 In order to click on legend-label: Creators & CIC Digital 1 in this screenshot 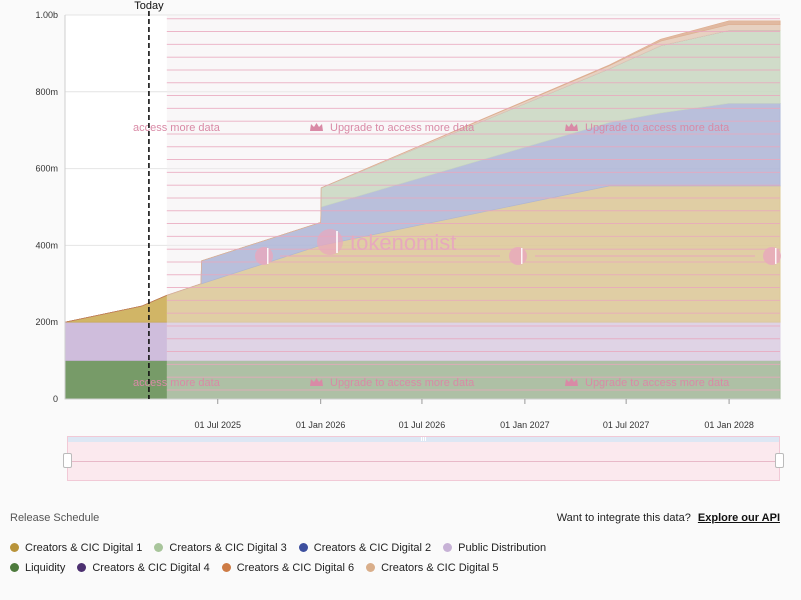, I will do `click(84, 548)`.